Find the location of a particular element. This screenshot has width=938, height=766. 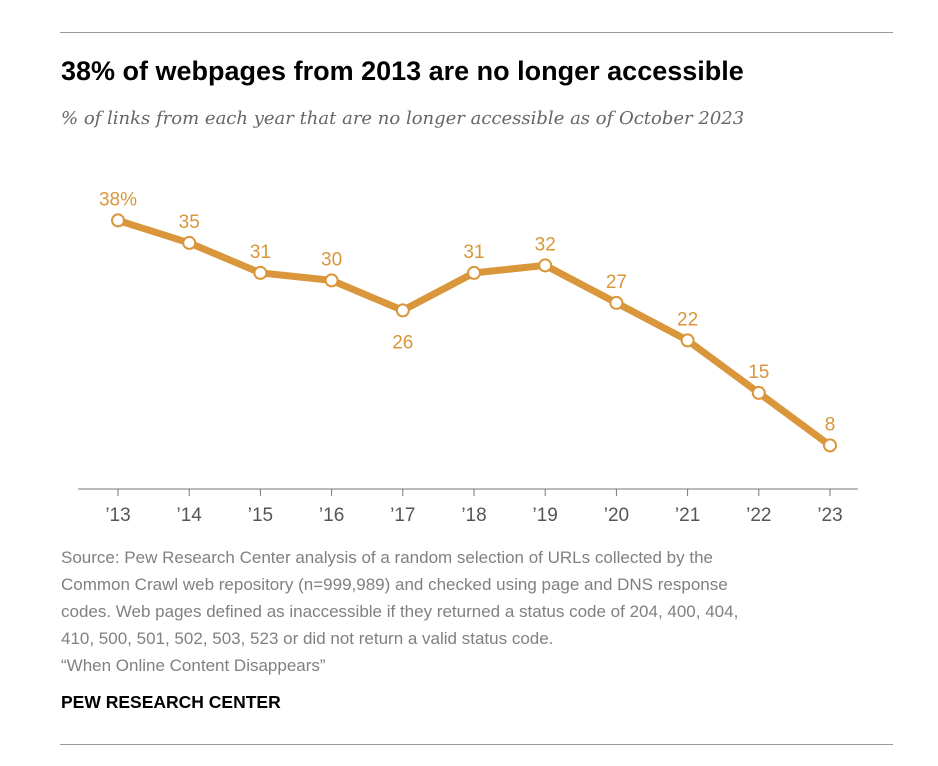

brand-name: PEW RESEARCH CENTER is located at coordinates (171, 702).